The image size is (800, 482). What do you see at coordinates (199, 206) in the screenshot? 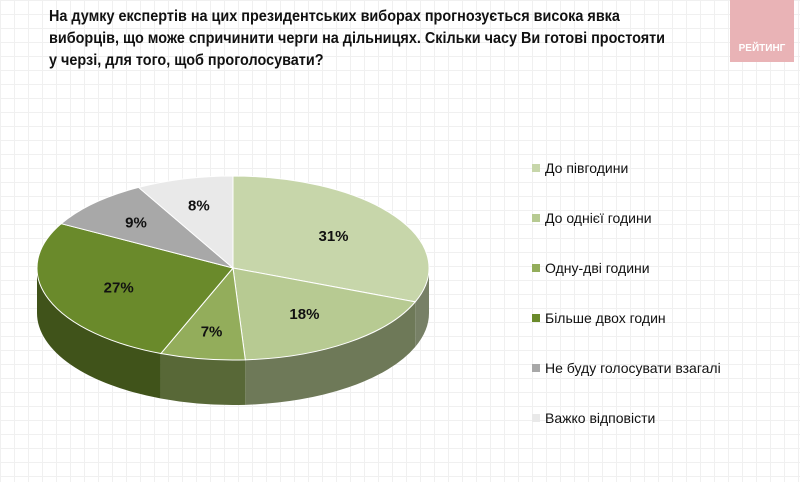
I see `data-label: 8%` at bounding box center [199, 206].